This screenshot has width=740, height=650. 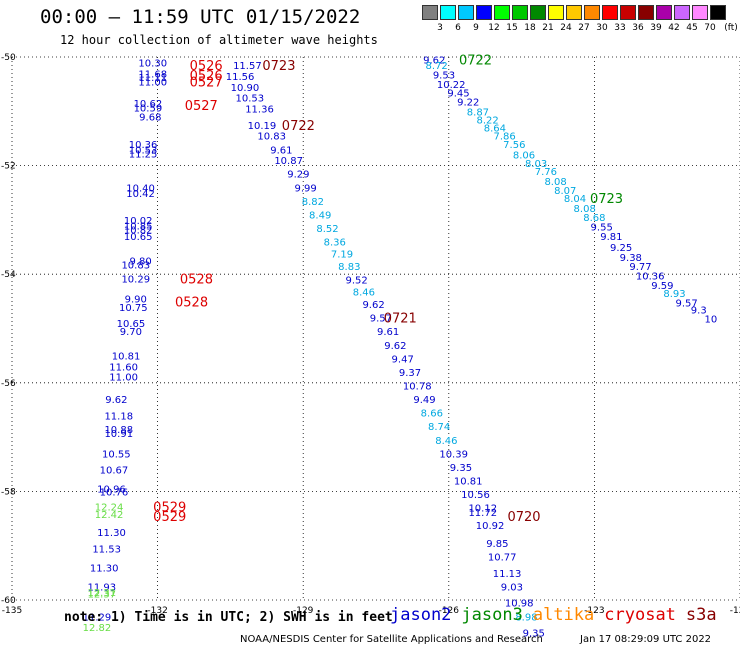 I want to click on wave-height-value: 10.12, so click(x=482, y=509).